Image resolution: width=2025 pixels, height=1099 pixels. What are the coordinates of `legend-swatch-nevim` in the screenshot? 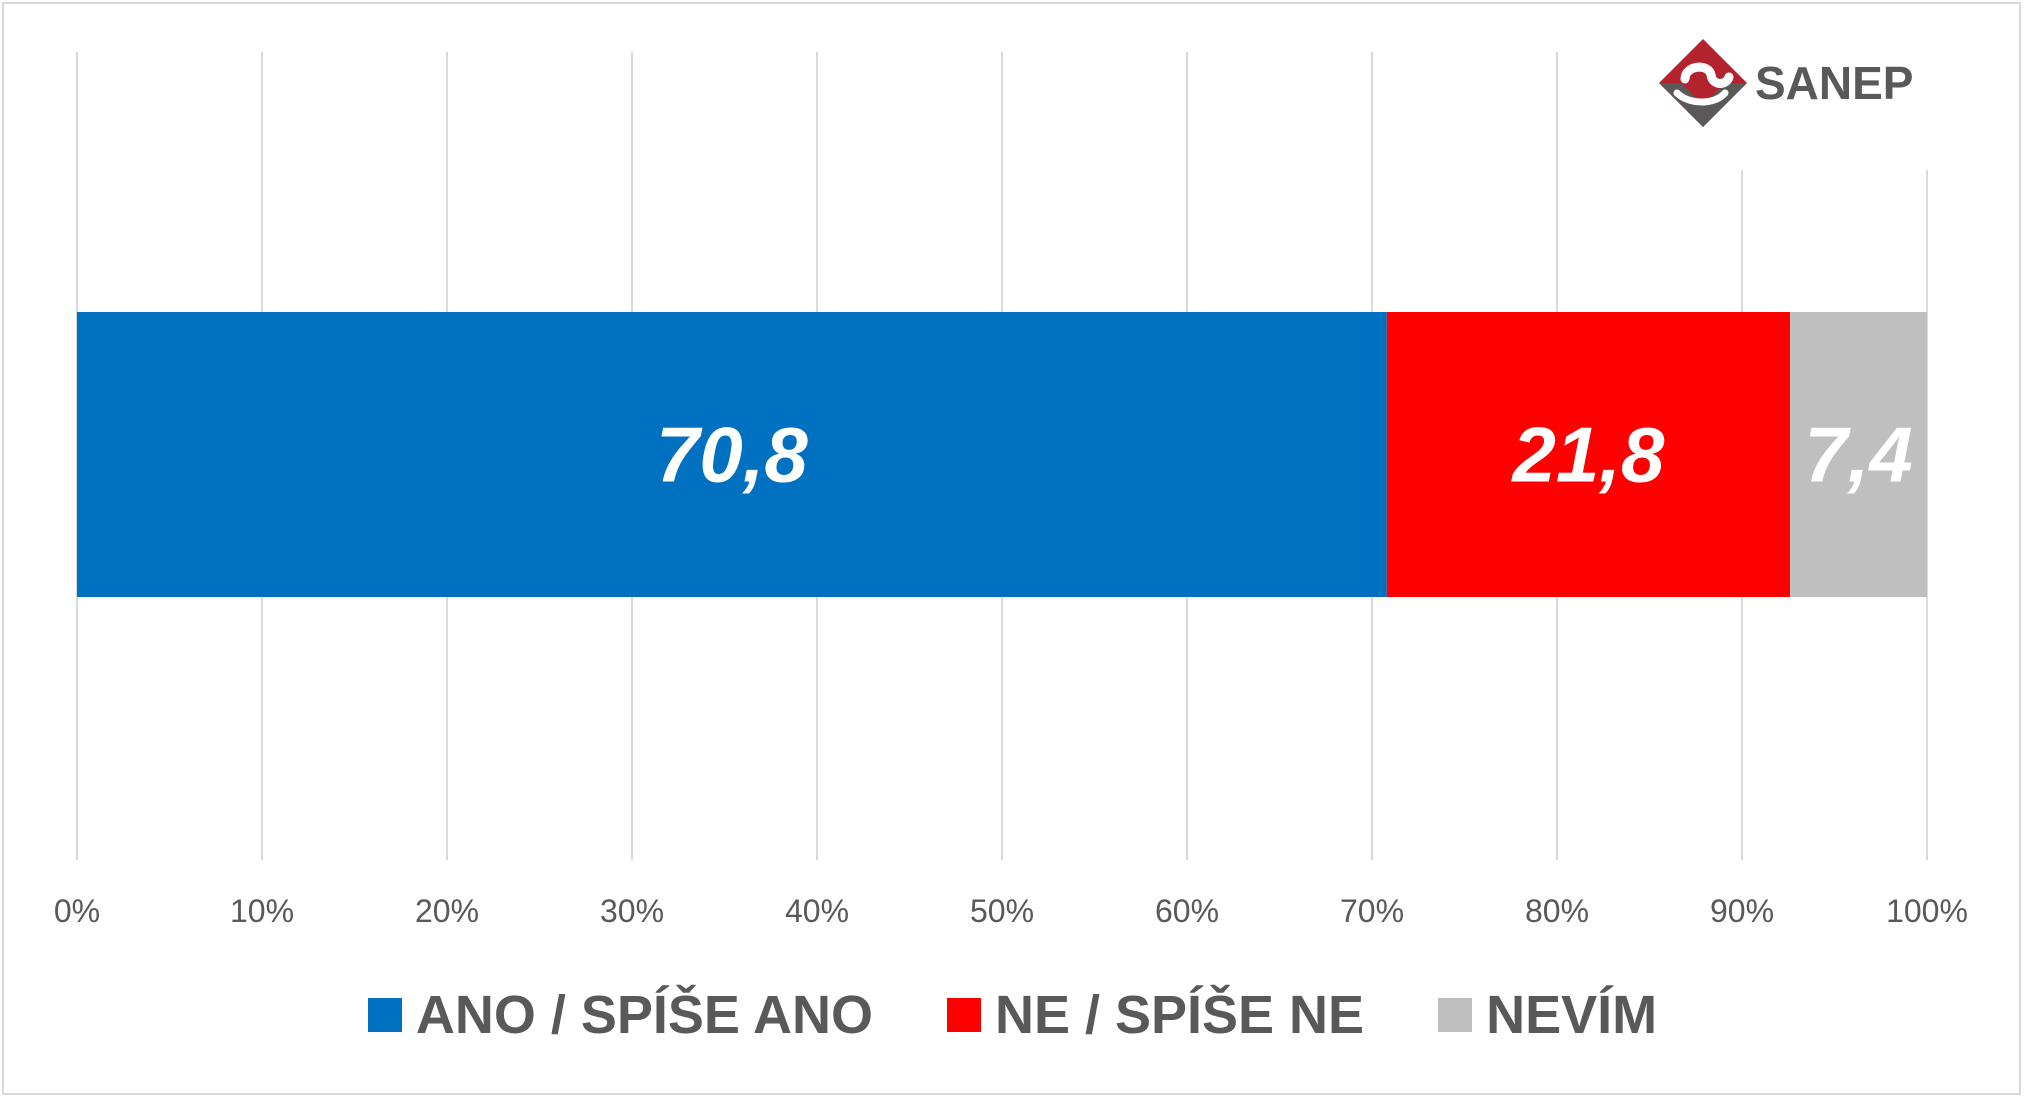 It's located at (1455, 1015).